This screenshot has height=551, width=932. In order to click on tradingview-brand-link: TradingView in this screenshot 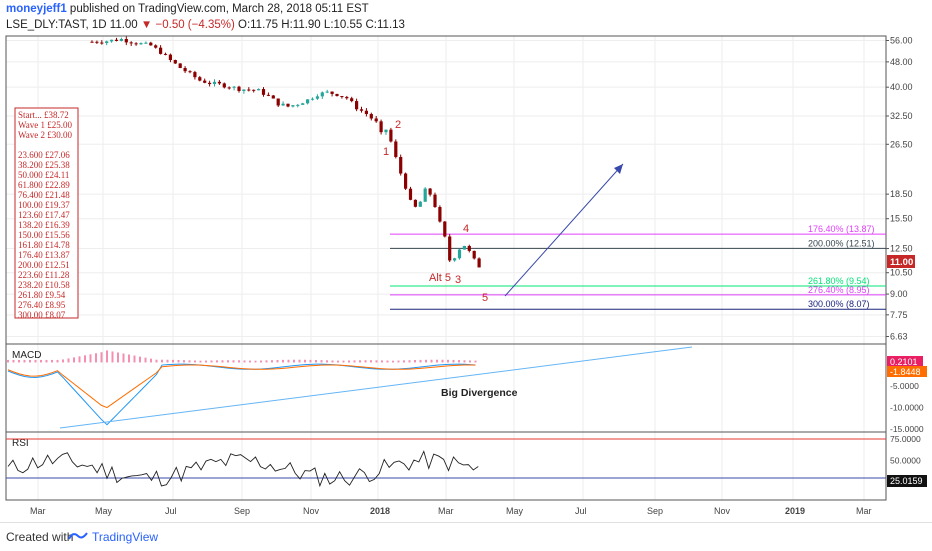, I will do `click(125, 537)`.